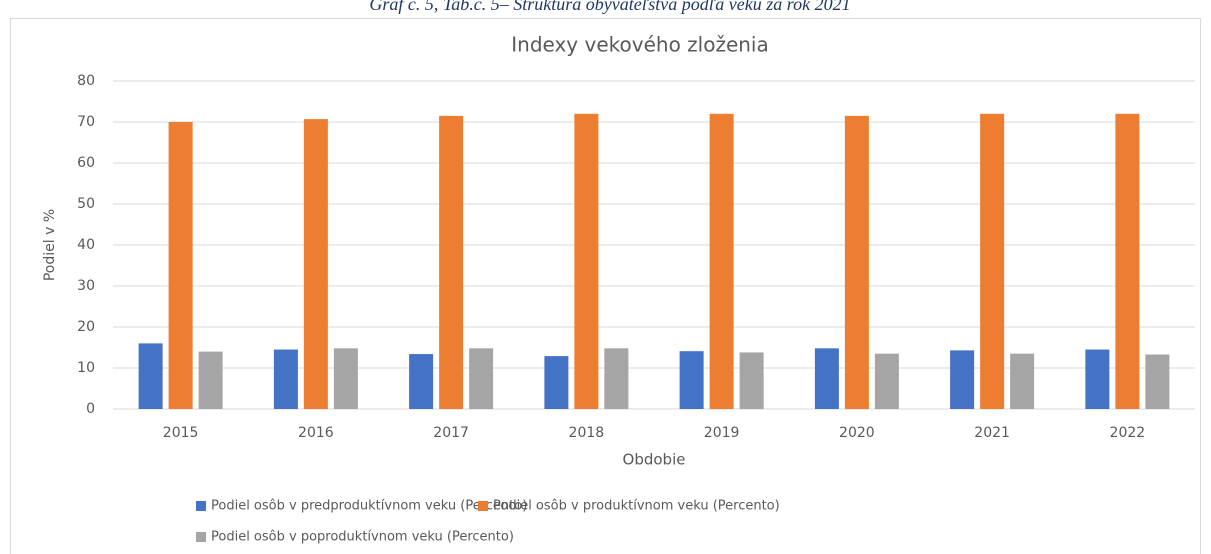  I want to click on y-tick-label: 50, so click(86, 204).